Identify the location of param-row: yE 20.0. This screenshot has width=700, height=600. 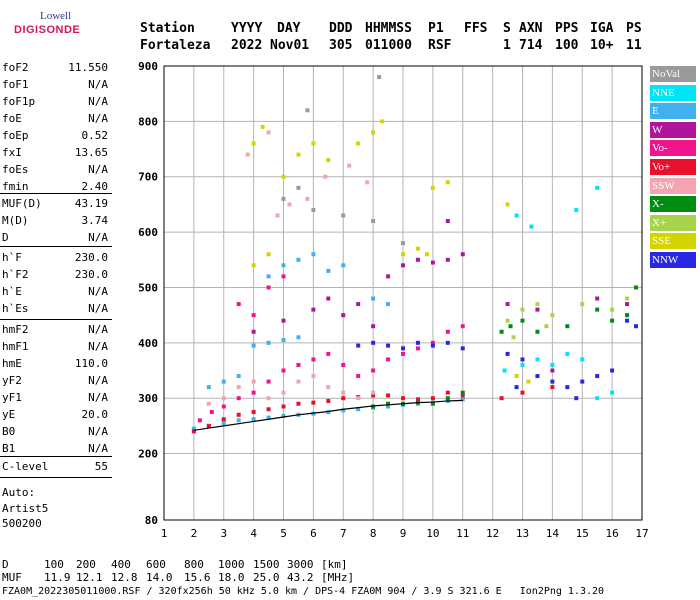
(55, 415).